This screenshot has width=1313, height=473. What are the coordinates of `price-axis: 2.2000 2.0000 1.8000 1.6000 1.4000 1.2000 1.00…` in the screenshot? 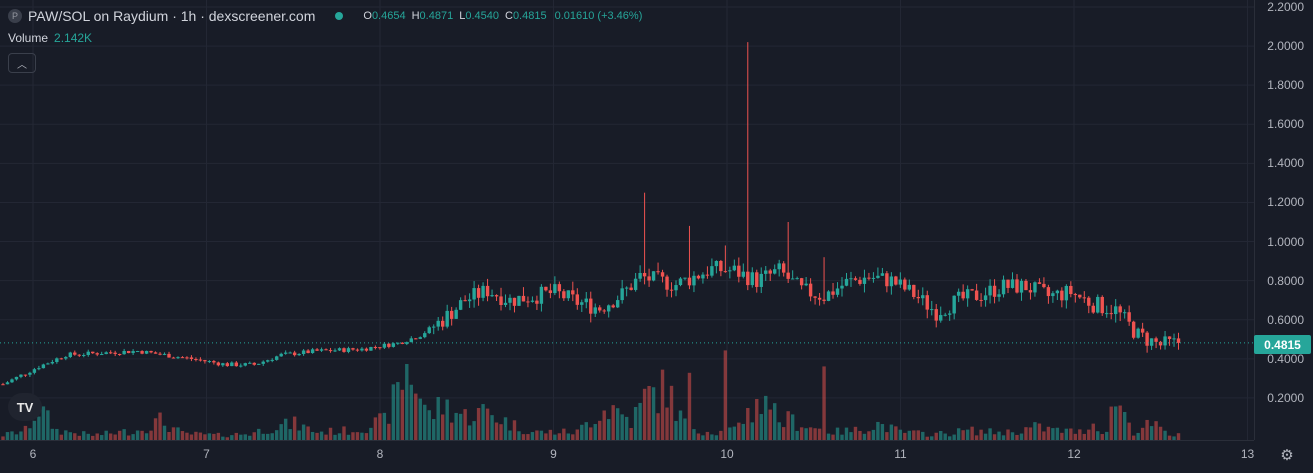 It's located at (1283, 220).